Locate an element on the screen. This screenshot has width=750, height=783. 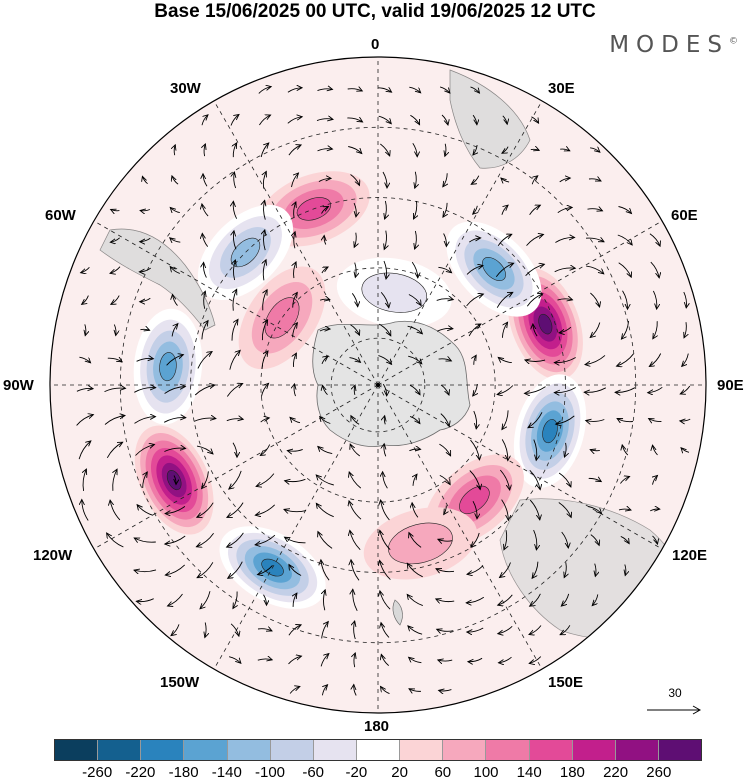
reference-vector: 30 is located at coordinates (675, 702).